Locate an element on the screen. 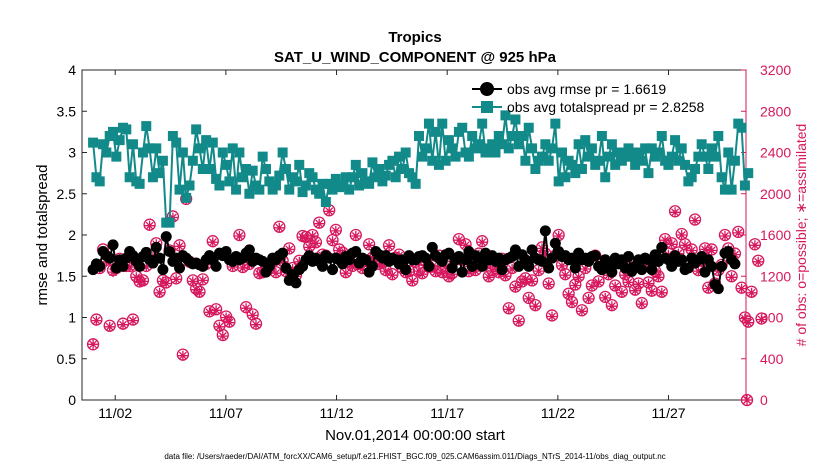  chart-title: Tropics is located at coordinates (414, 37).